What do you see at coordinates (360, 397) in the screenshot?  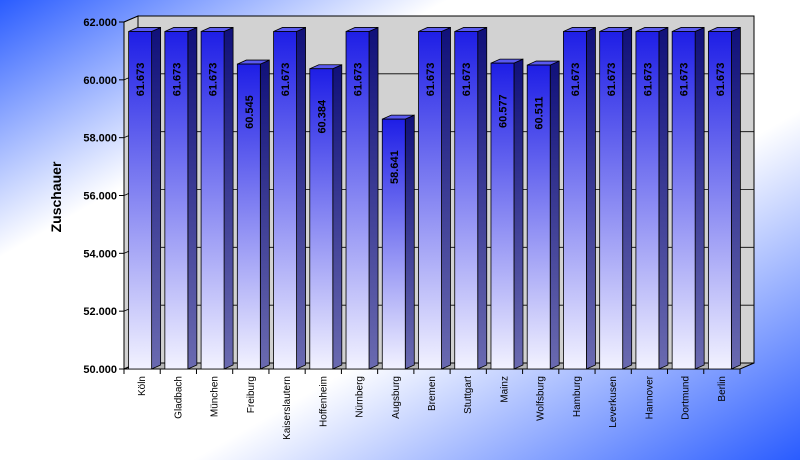 I see `x-tick-label: Nürnberg` at bounding box center [360, 397].